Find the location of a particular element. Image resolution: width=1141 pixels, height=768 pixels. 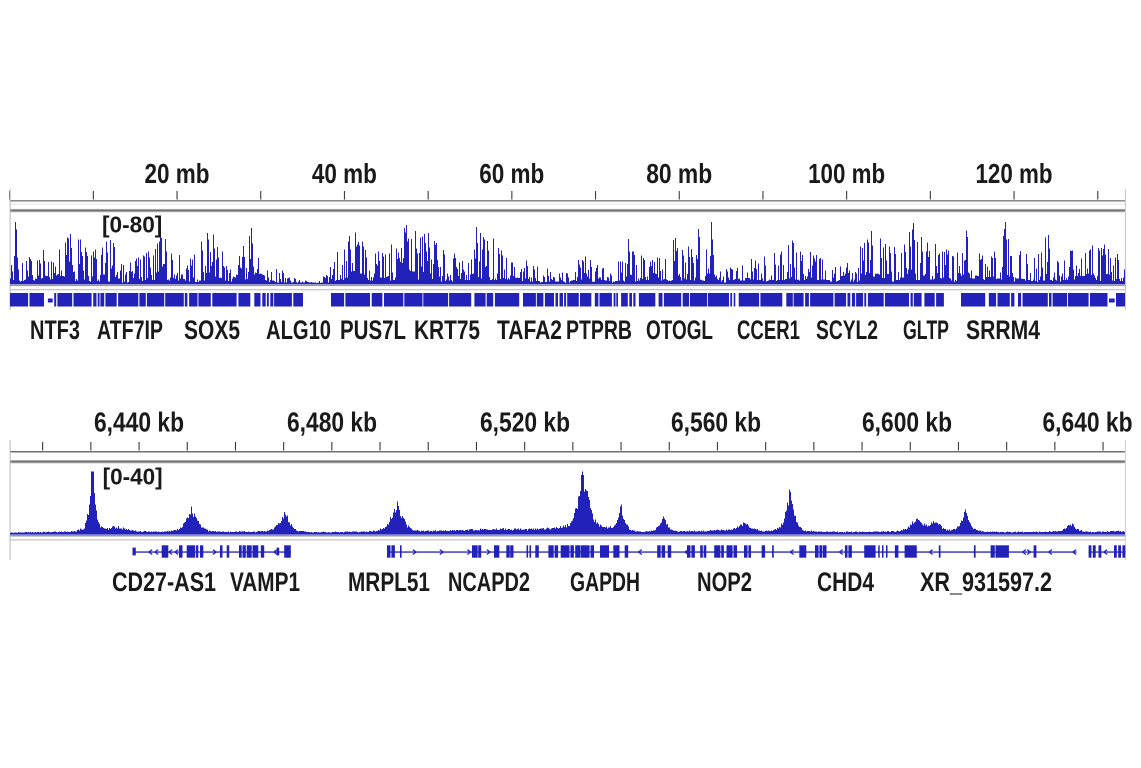

svg-text: CCER1 is located at coordinates (768, 330).